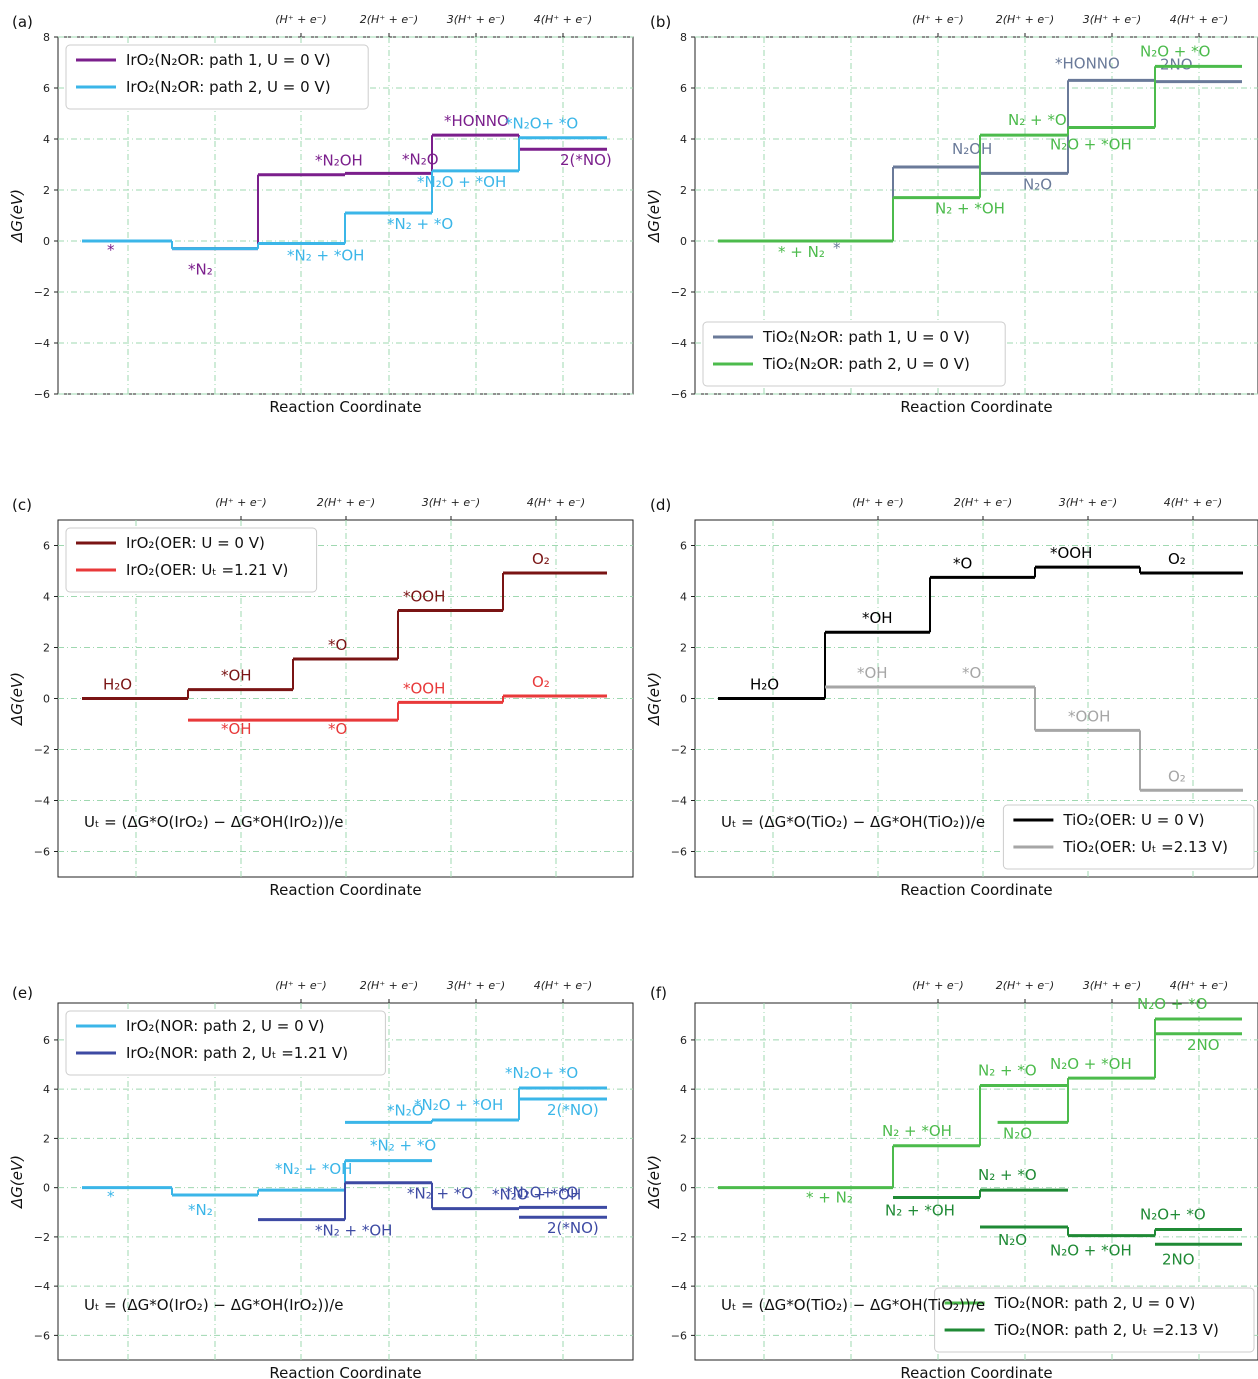 The image size is (1258, 1379). Describe the element at coordinates (1133, 820) in the screenshot. I see `legend-entry: TiO₂(OER: U = 0 V)` at that location.